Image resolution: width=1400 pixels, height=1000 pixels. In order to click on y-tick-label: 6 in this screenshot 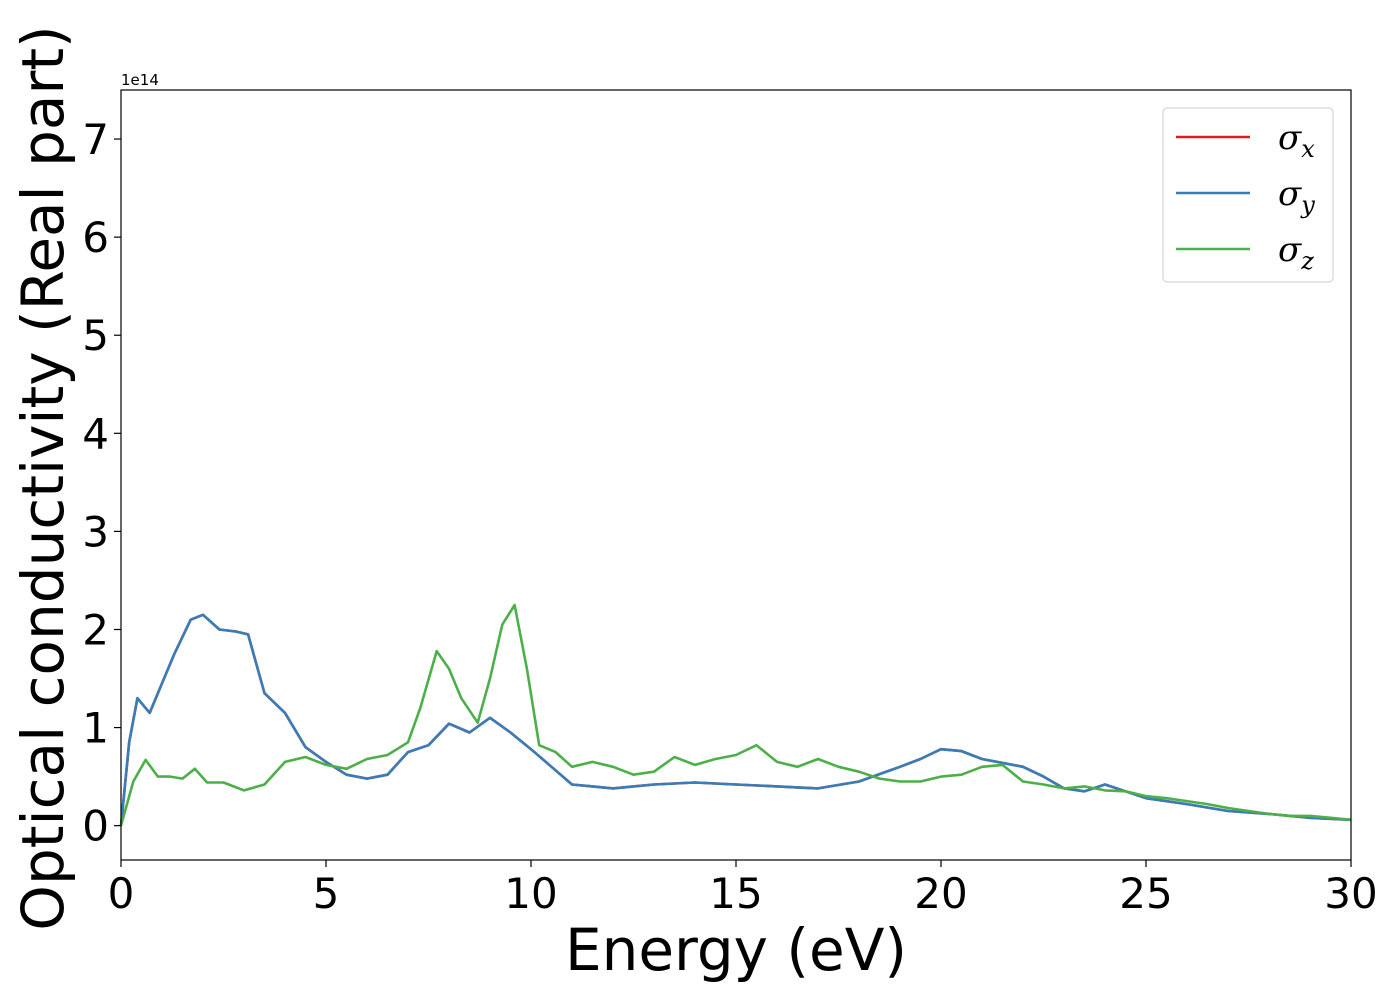, I will do `click(95, 237)`.